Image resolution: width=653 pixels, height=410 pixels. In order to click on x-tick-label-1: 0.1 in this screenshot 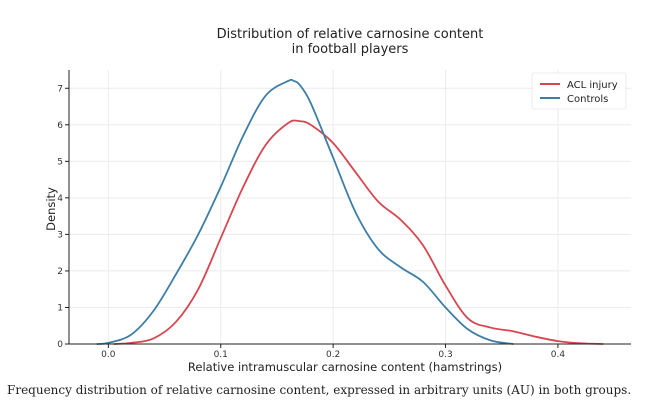, I will do `click(221, 355)`.